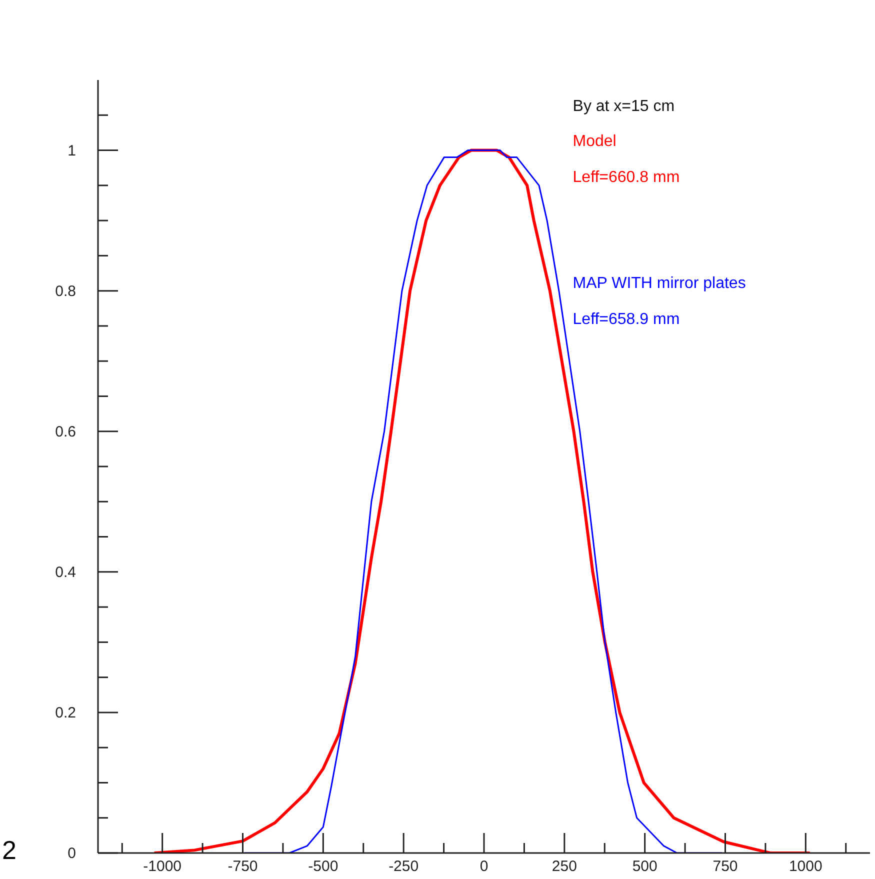 This screenshot has height=879, width=875. I want to click on text: 2, so click(9, 850).